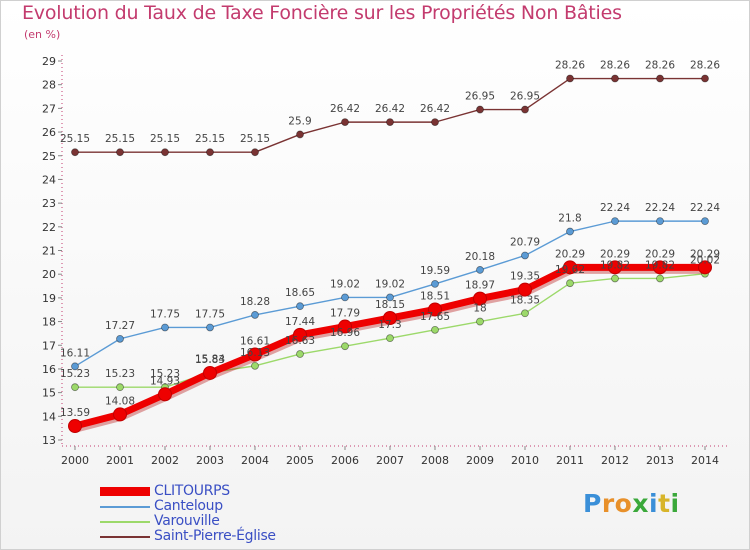 This screenshot has width=750, height=550. Describe the element at coordinates (255, 353) in the screenshot. I see `data-label-varouville: 16.13` at that location.